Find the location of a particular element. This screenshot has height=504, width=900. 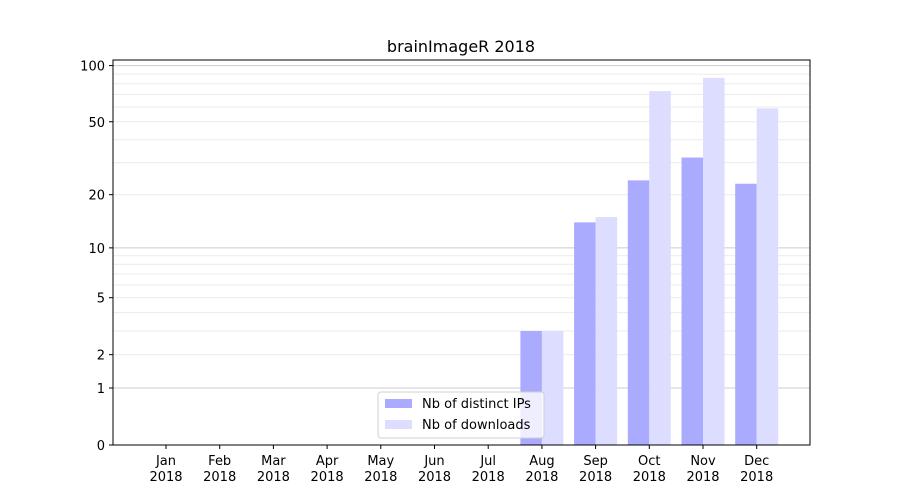

x-tick-label-line: Jan is located at coordinates (165, 461).